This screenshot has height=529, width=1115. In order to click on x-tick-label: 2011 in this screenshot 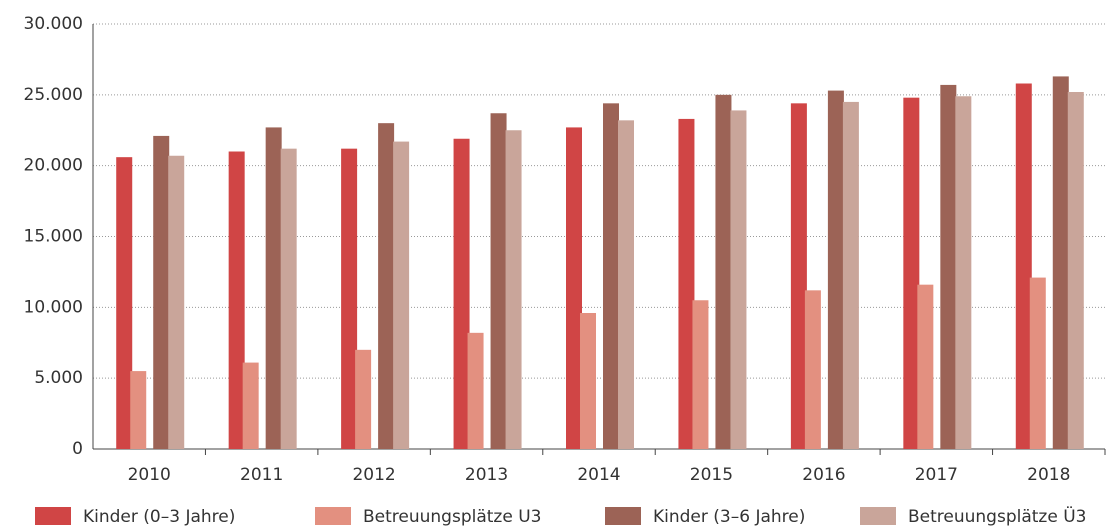, I will do `click(261, 475)`.